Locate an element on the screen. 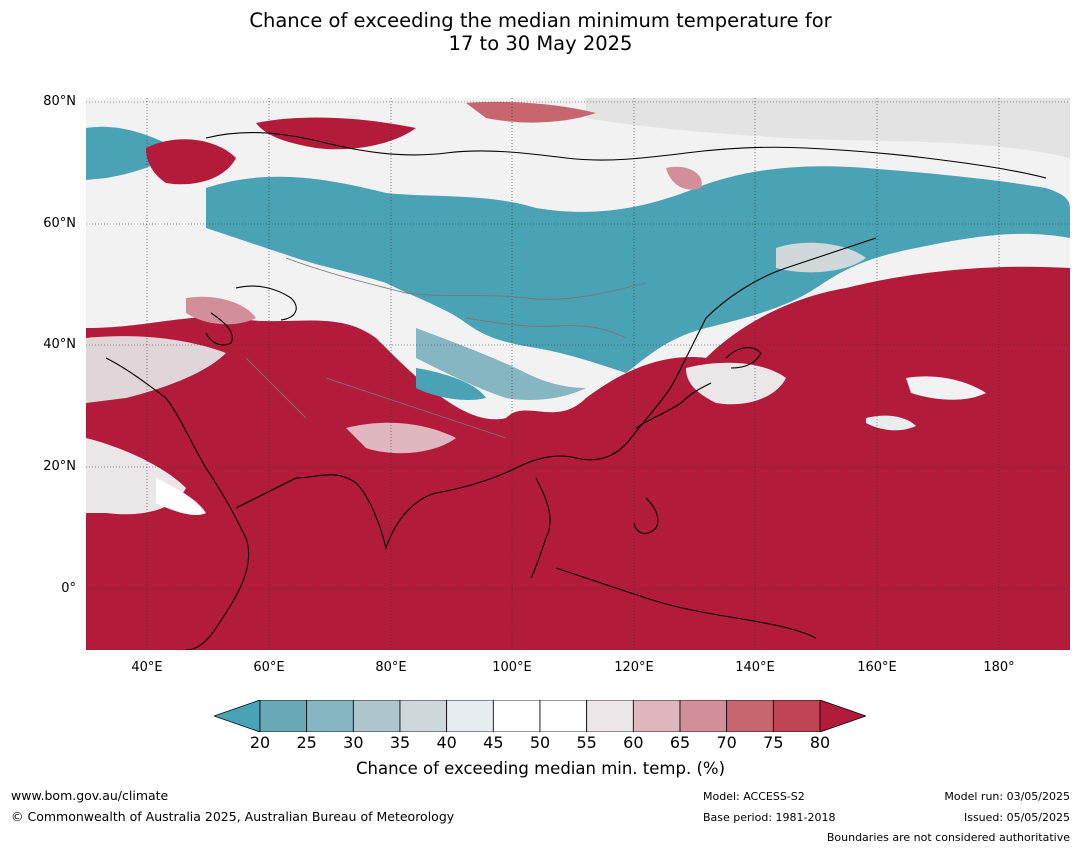  colorbar-tick-label: 45 is located at coordinates (493, 742).